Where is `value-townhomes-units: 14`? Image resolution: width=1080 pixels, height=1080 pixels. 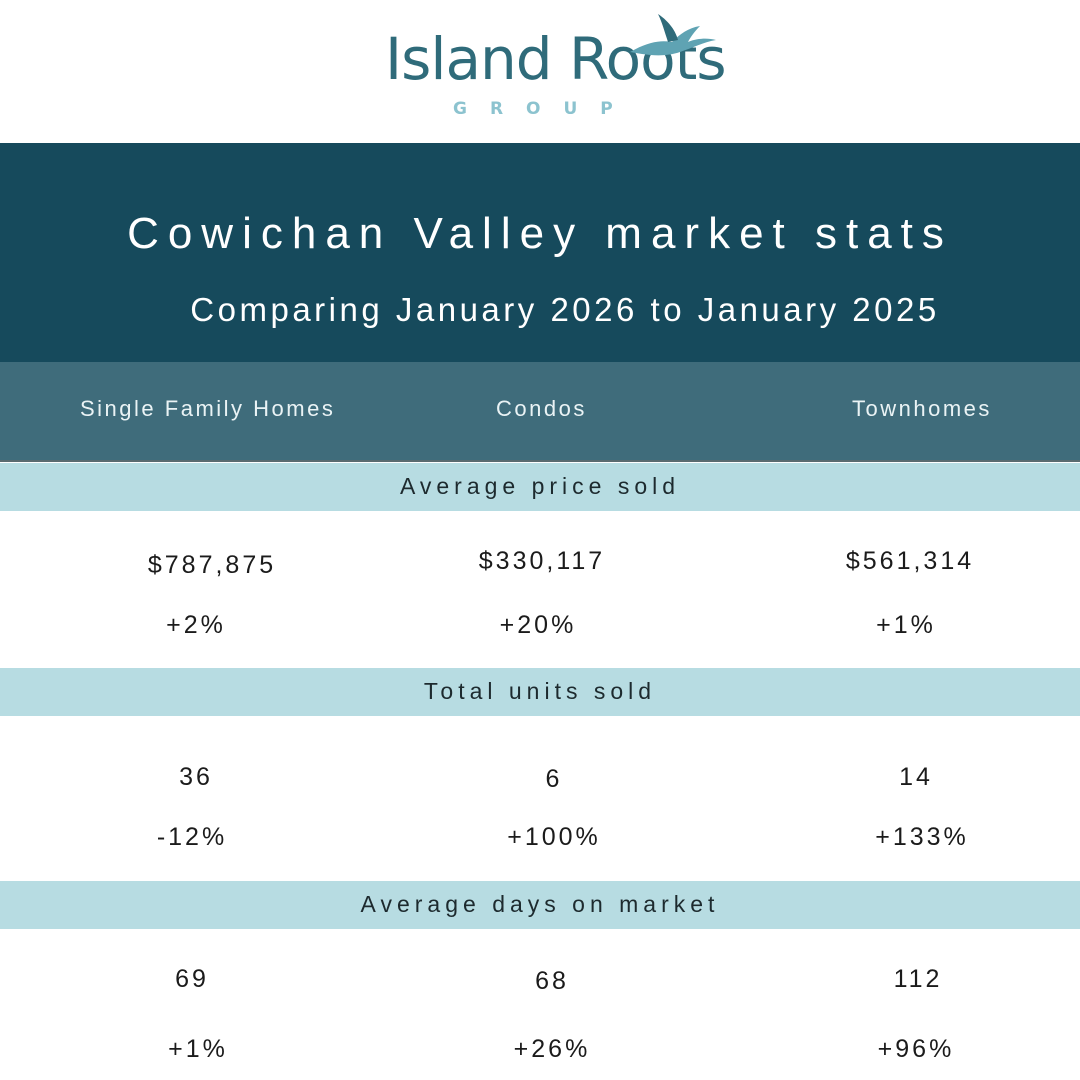
value-townhomes-units: 14 is located at coordinates (916, 777).